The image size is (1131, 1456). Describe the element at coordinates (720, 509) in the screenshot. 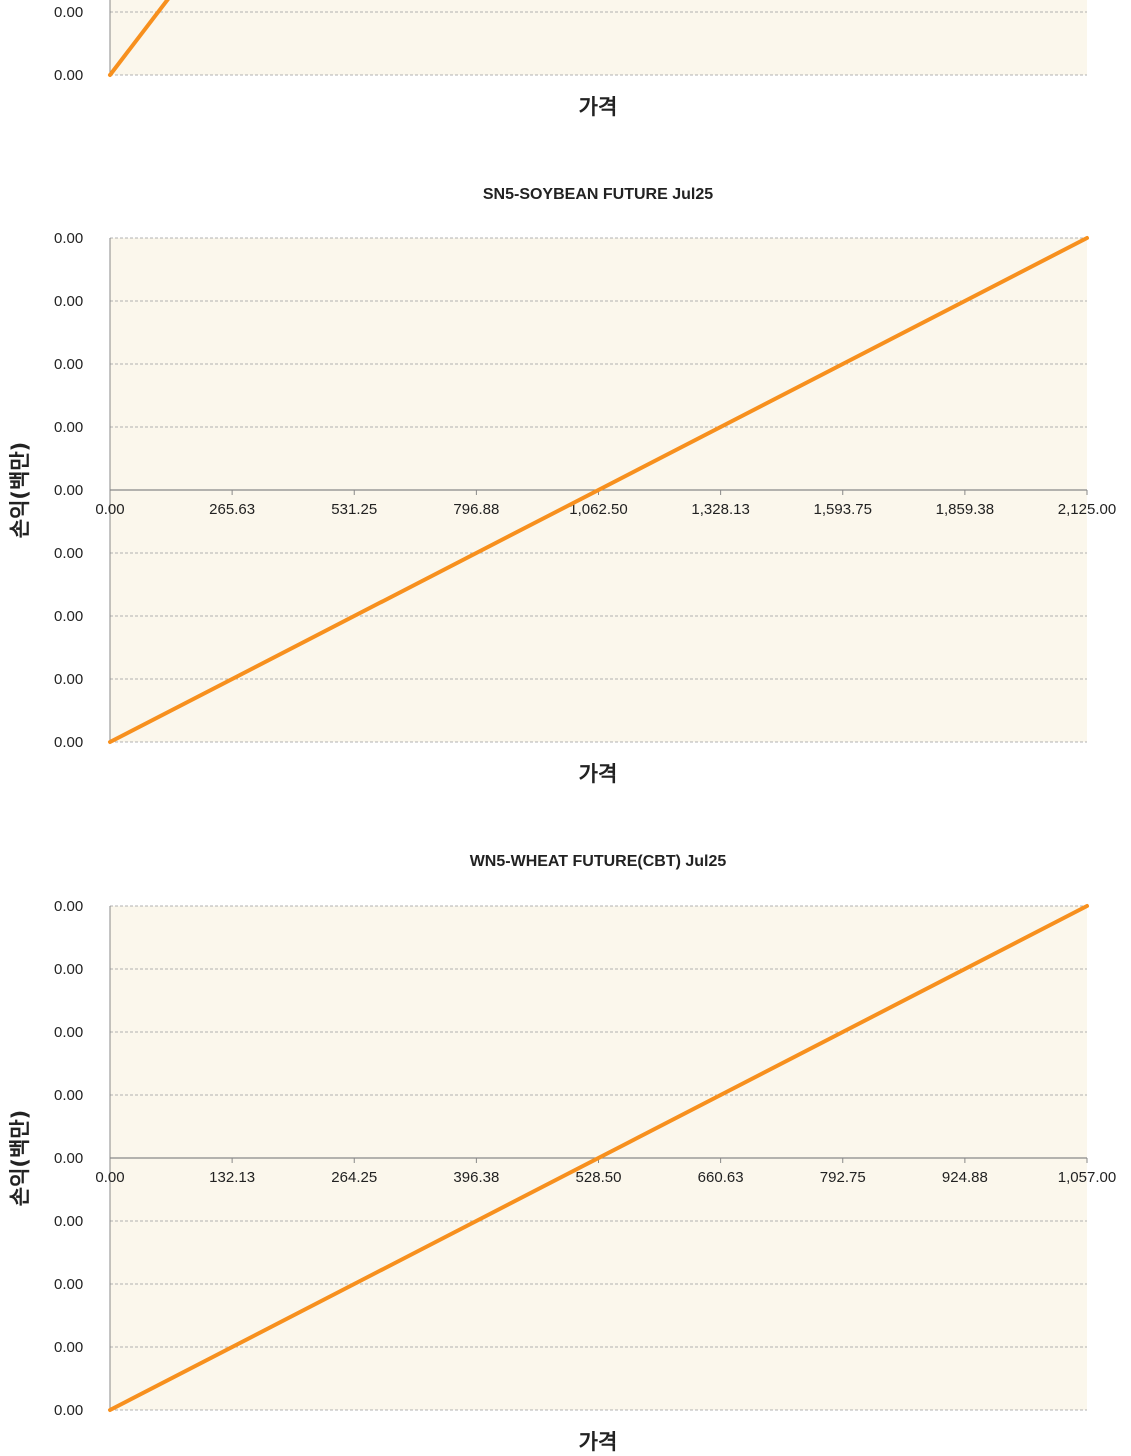

I see `x-tick-label: 1,328.13` at that location.